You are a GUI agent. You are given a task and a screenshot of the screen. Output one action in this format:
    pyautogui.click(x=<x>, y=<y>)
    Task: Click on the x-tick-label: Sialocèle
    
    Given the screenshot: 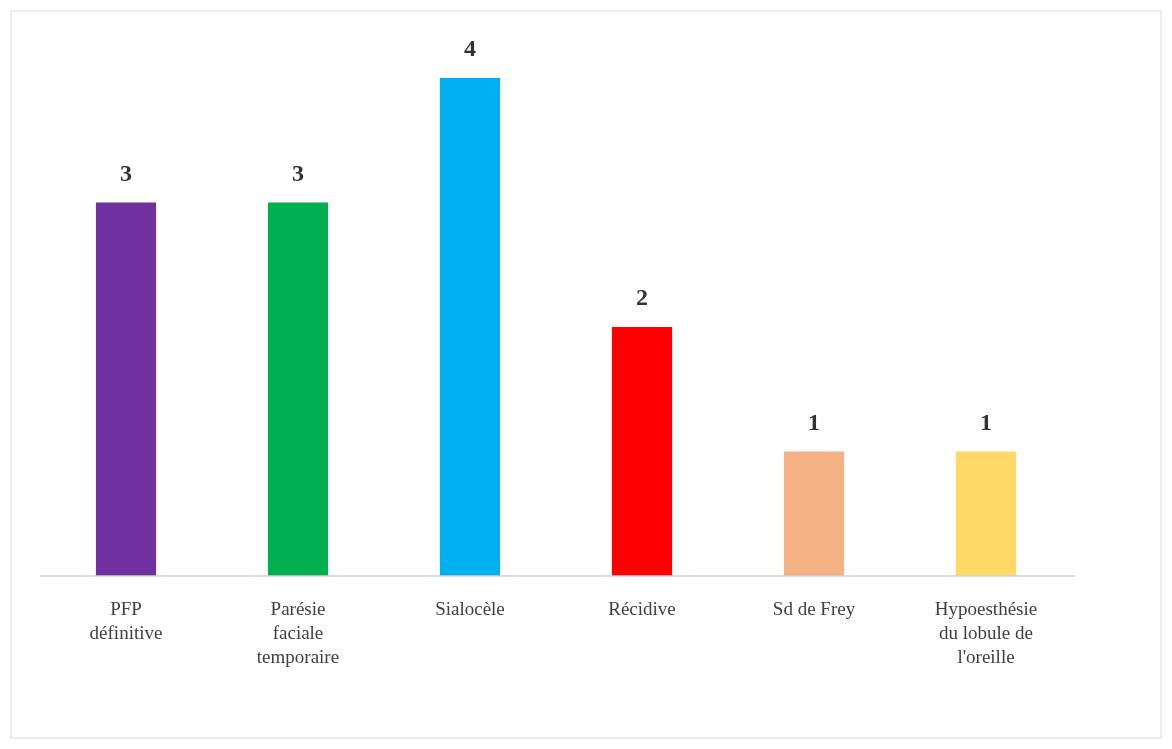 What is the action you would take?
    pyautogui.click(x=470, y=608)
    